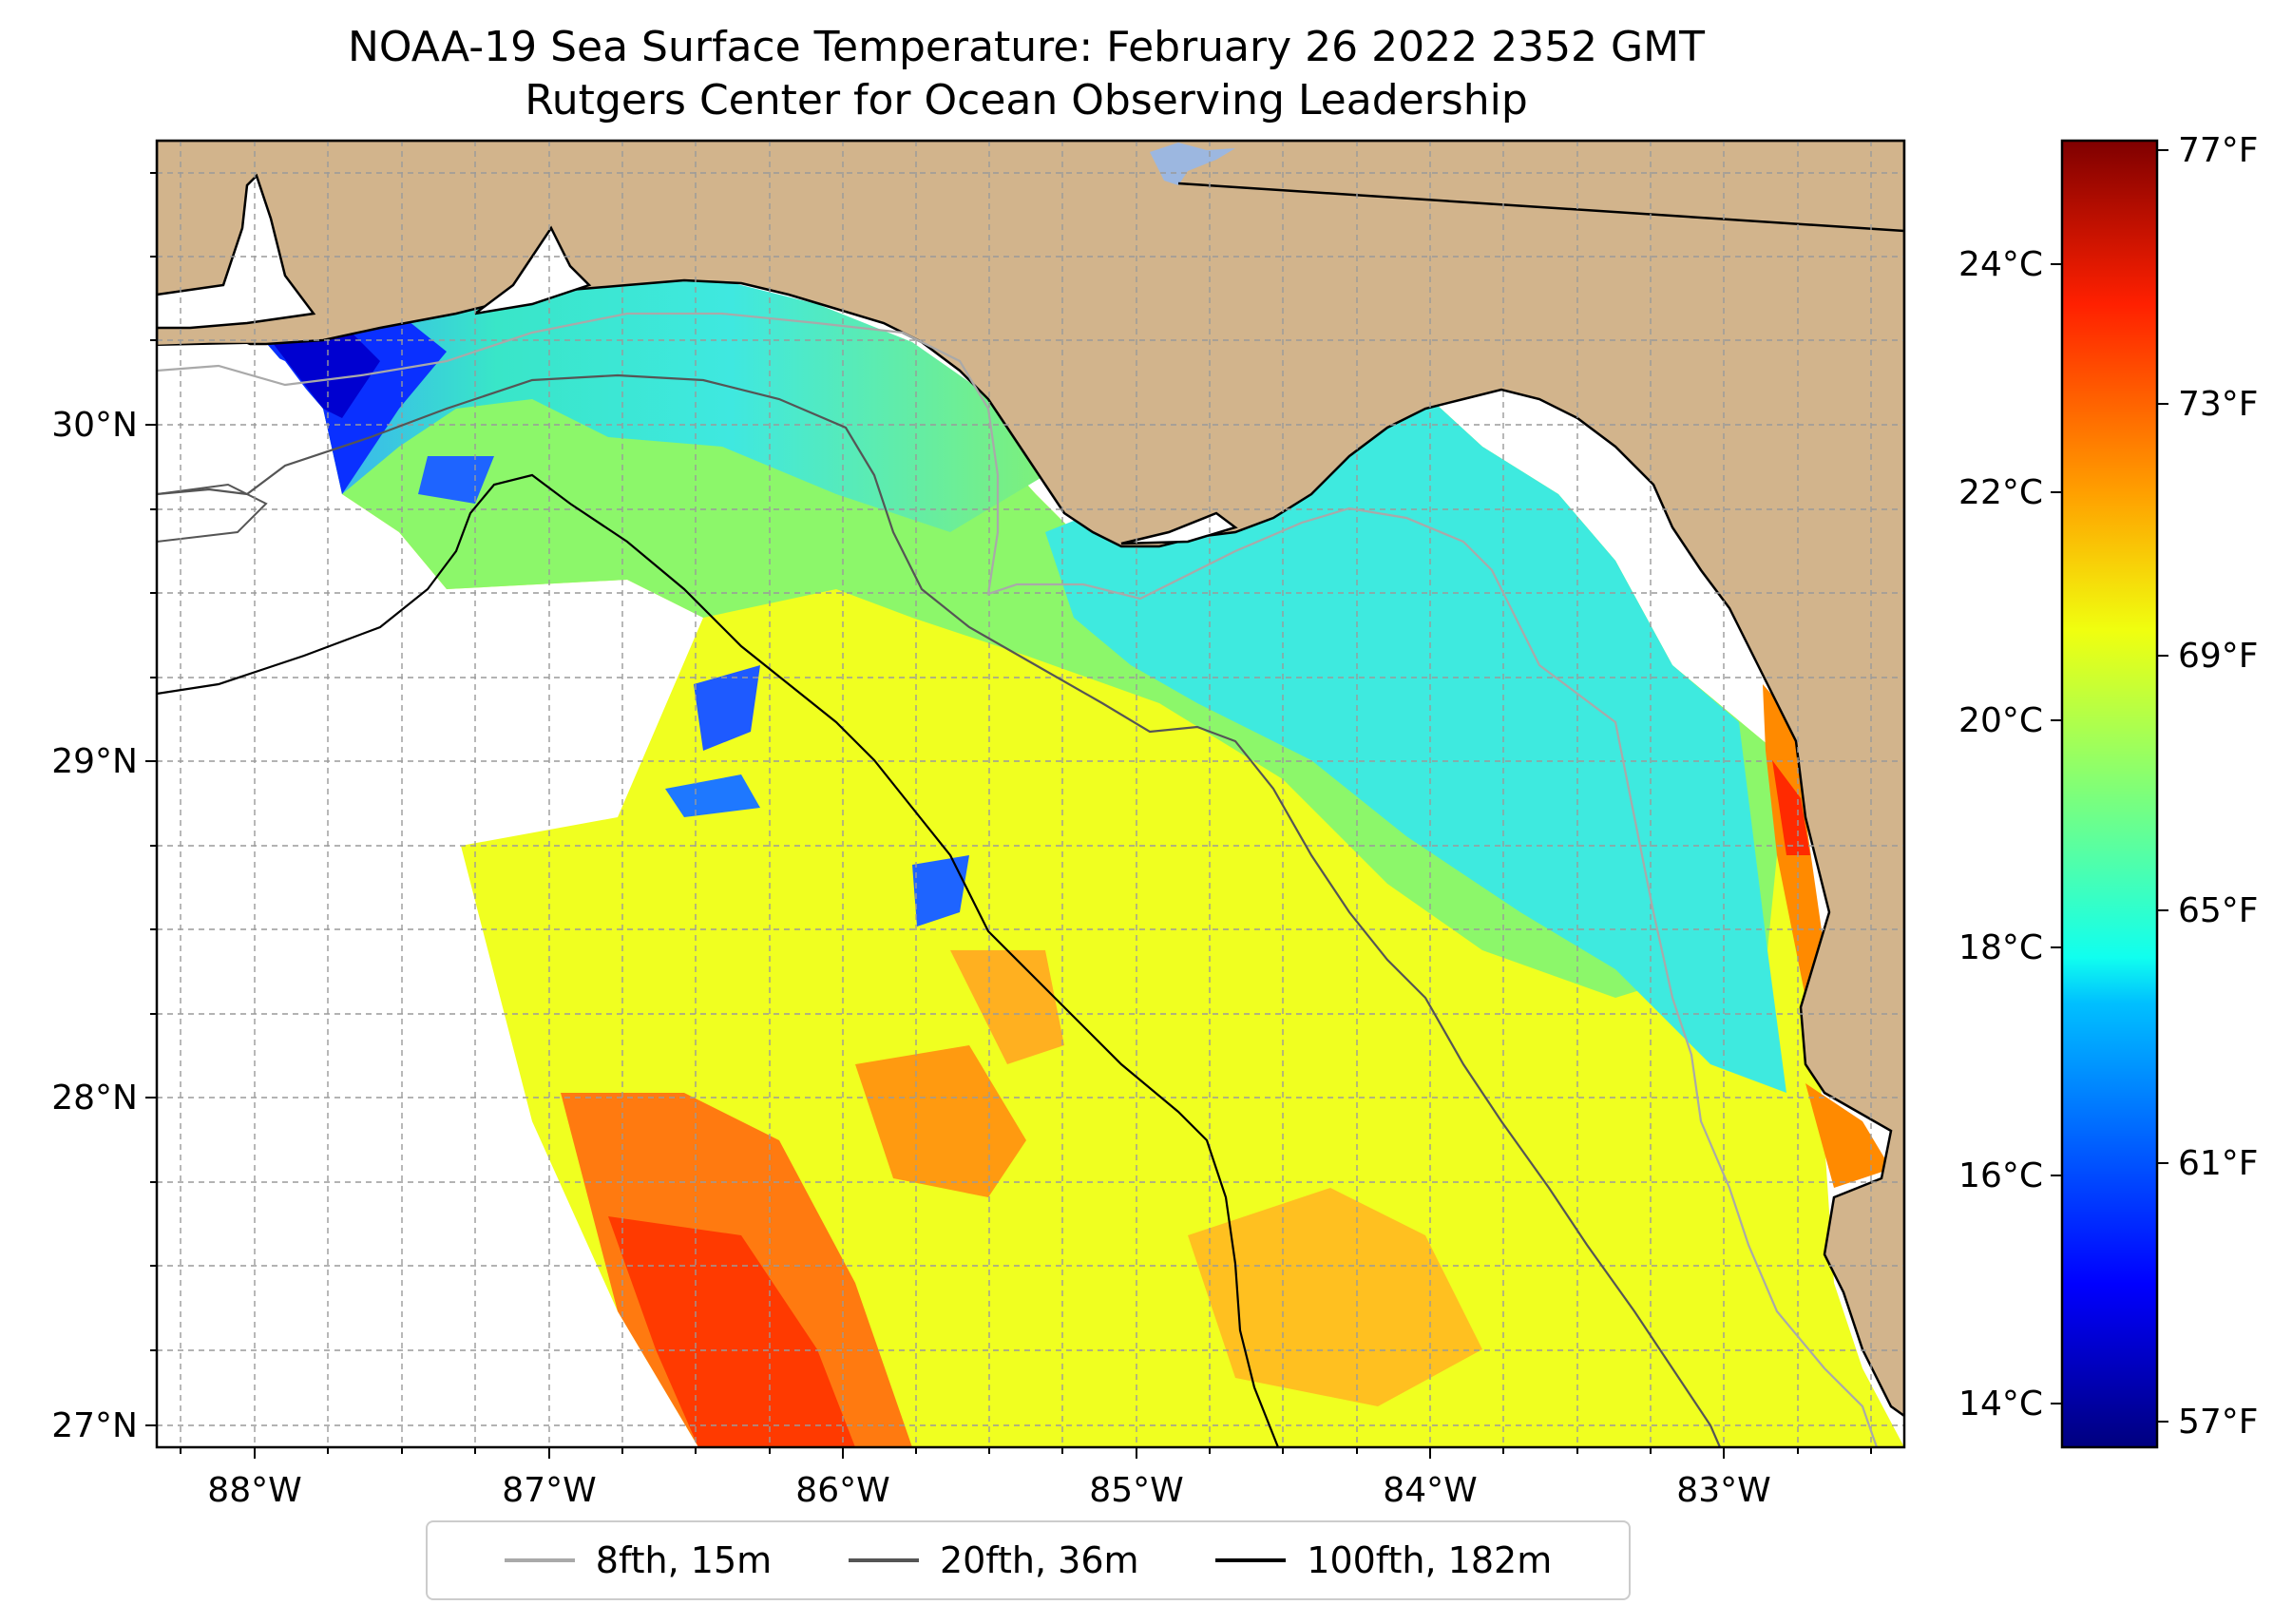 Image resolution: width=2292 pixels, height=1624 pixels. What do you see at coordinates (1430, 1560) in the screenshot?
I see `legend-label: 100fth, 182m` at bounding box center [1430, 1560].